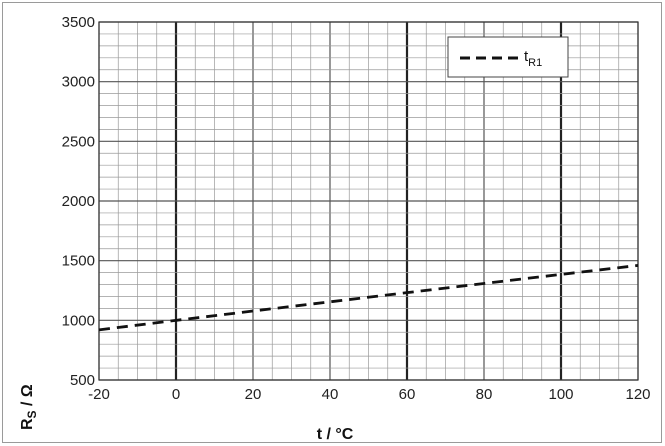  Describe the element at coordinates (176, 394) in the screenshot. I see `x-tick-label: 0` at that location.